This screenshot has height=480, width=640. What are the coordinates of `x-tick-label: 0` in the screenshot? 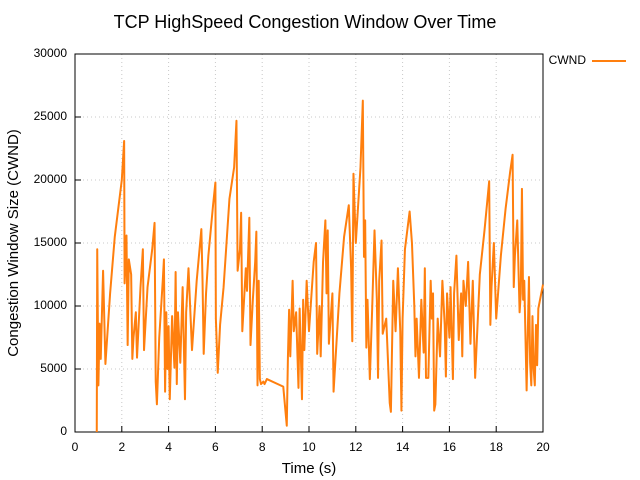 It's located at (75, 447).